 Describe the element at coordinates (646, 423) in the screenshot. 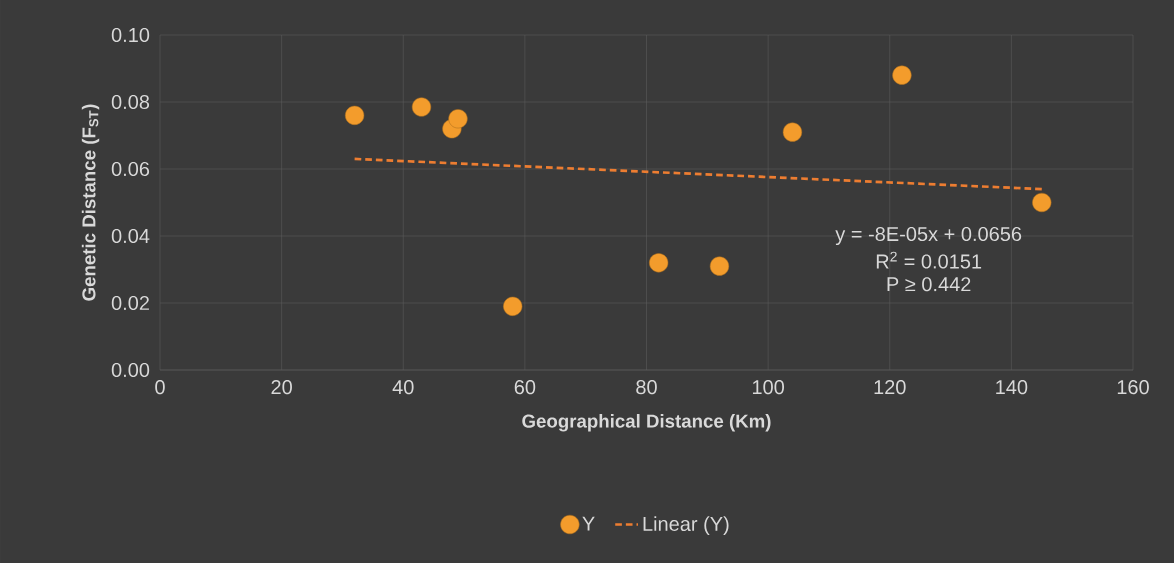

I see `x-axis-title: Geographical Distance (Km)` at that location.